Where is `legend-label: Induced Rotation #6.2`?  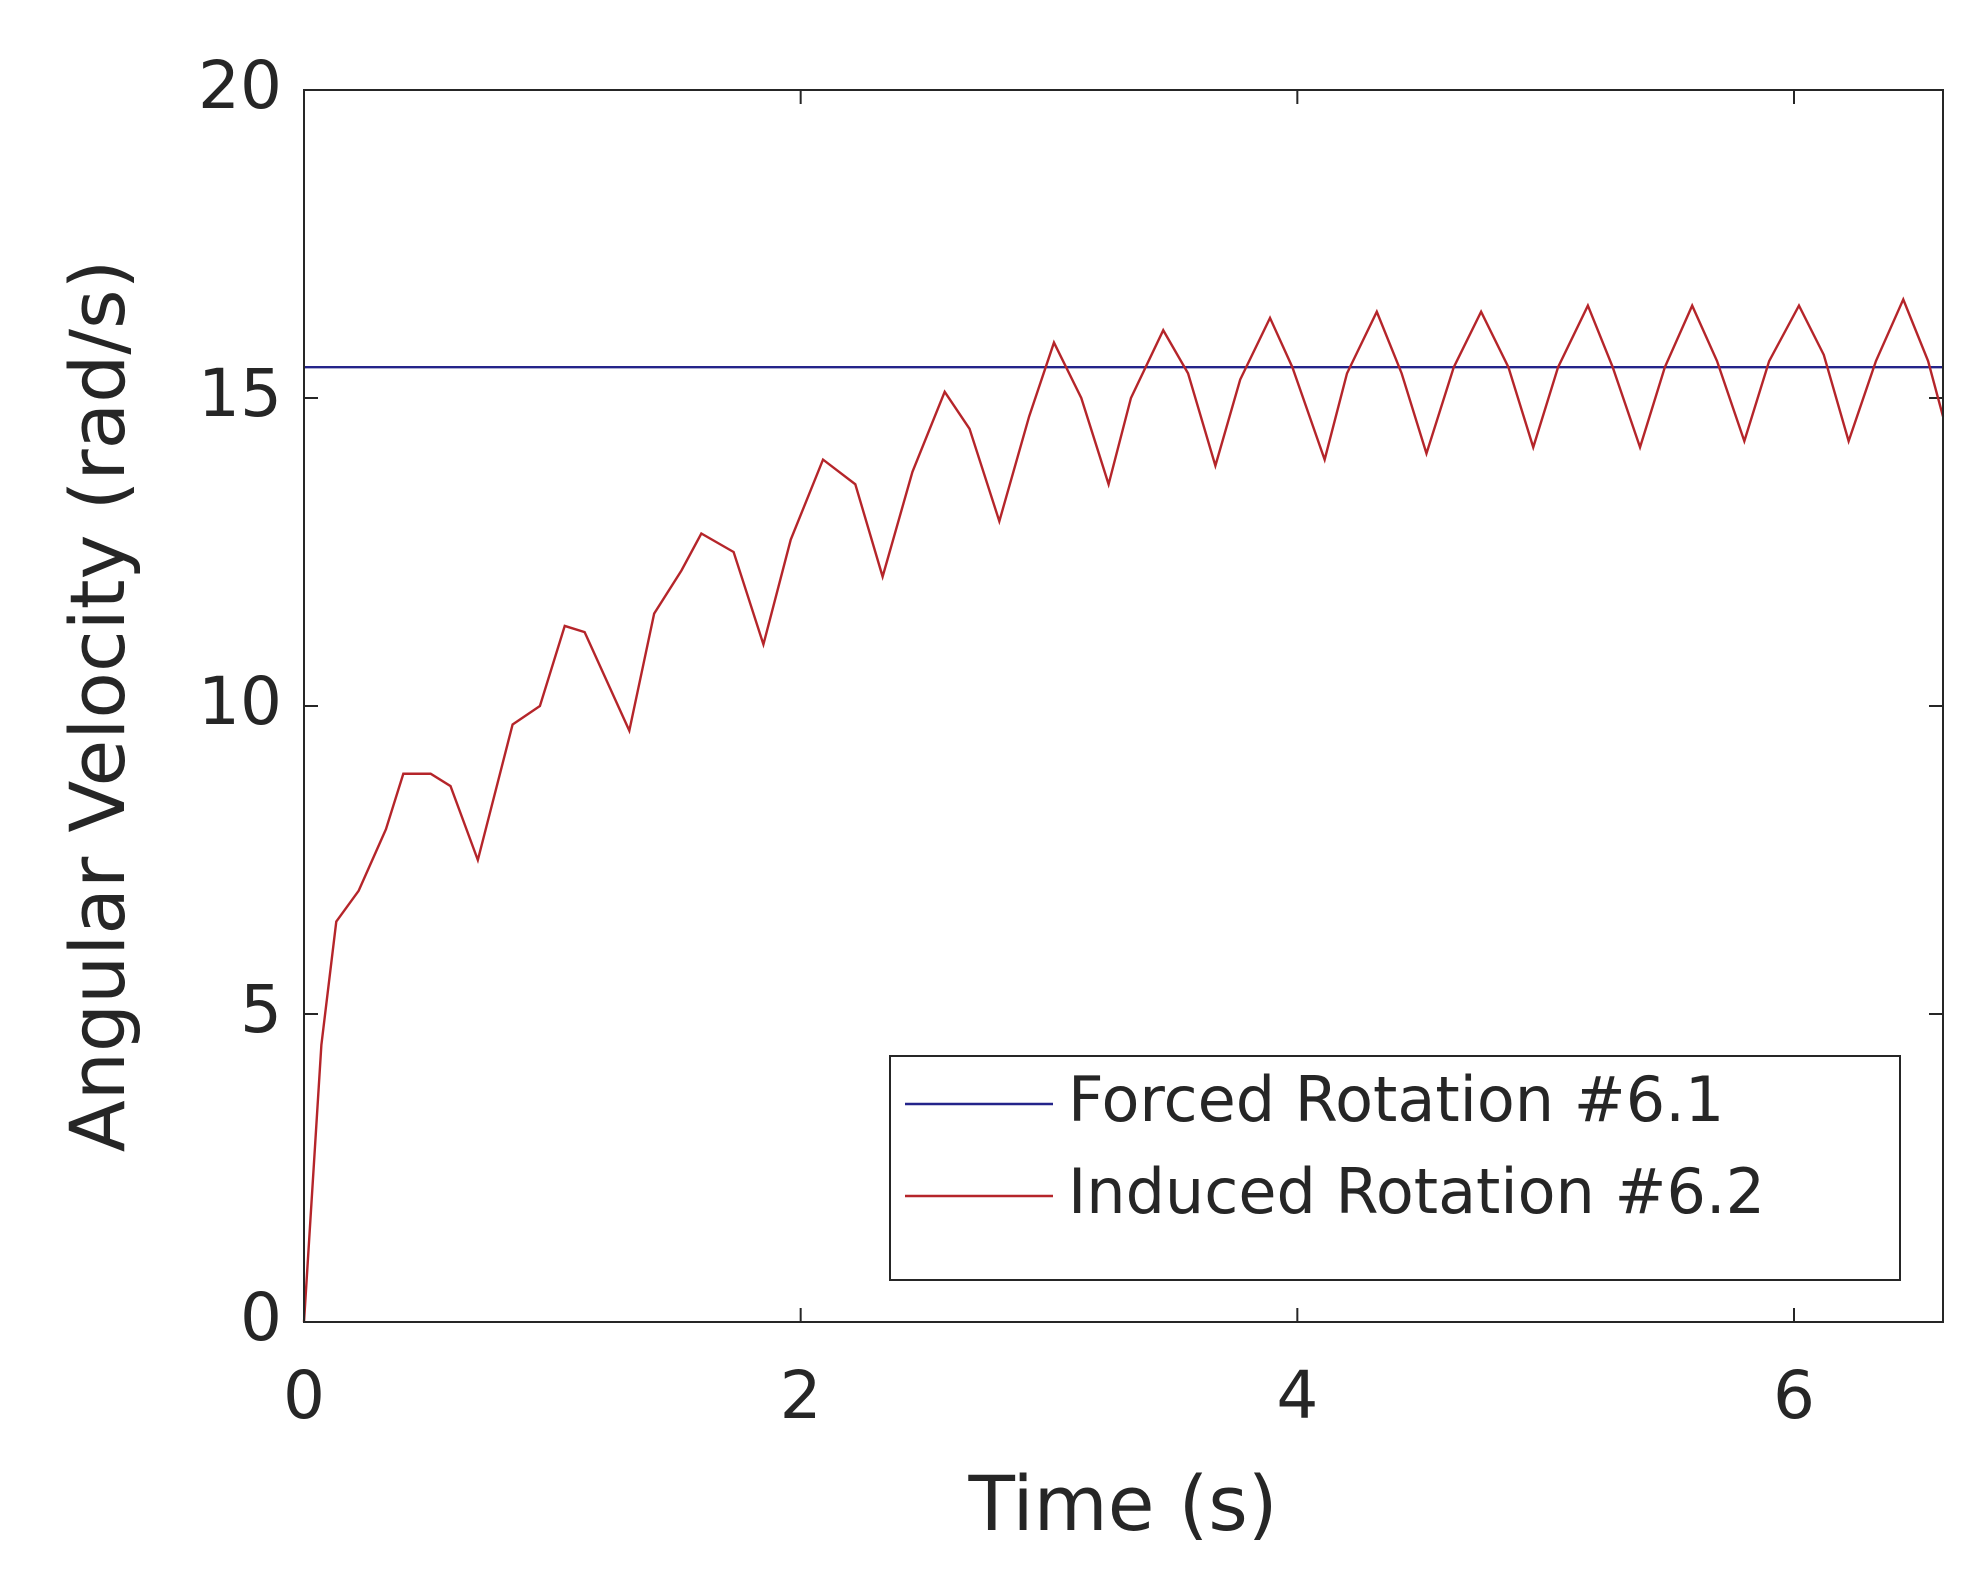
legend-label: Induced Rotation #6.2 is located at coordinates (1416, 1191).